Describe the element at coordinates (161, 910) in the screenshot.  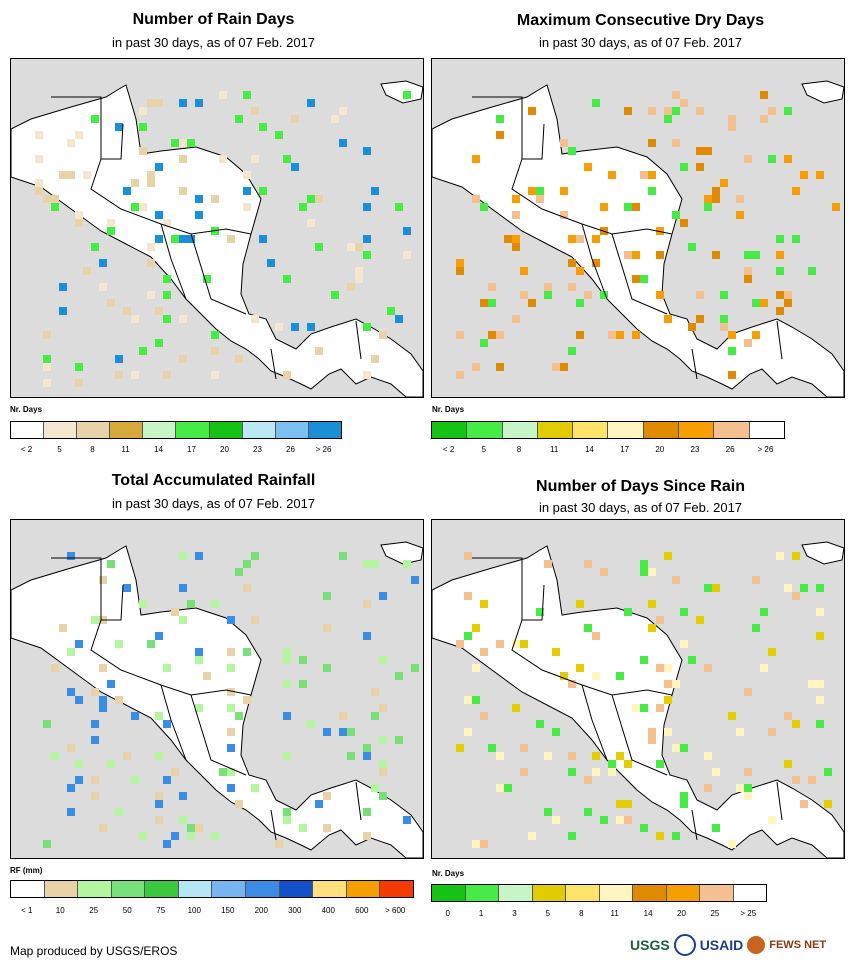
I see `legend-label: 75` at that location.